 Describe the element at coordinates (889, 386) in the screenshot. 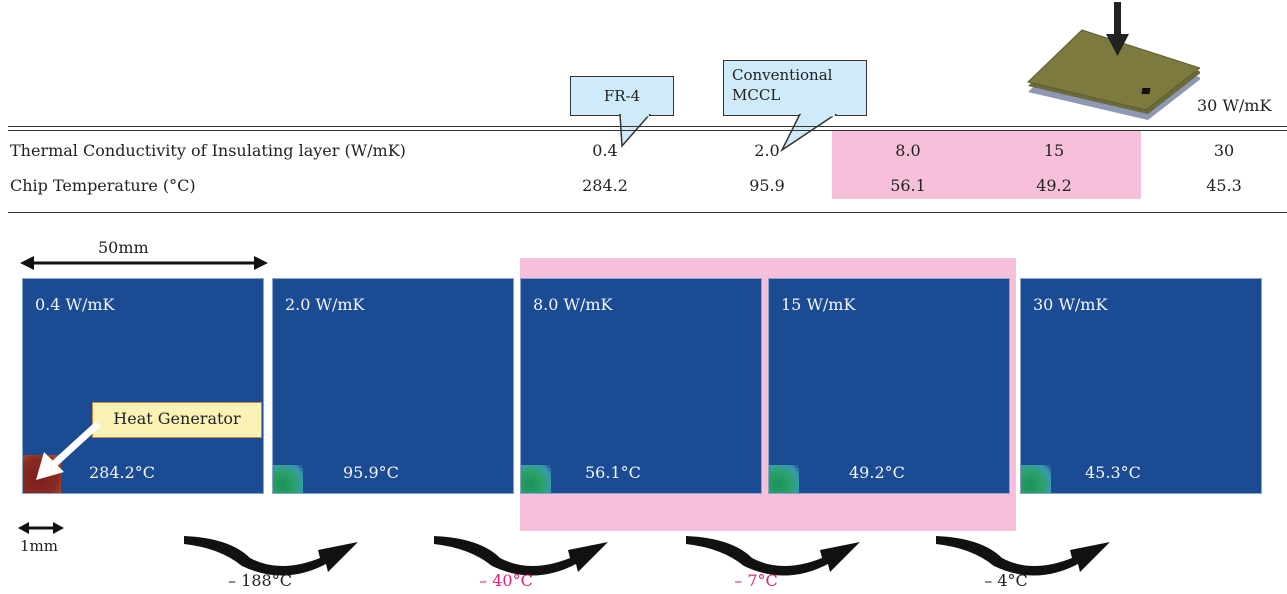

I see `thermal-panel-15: 15 W/mK 49.2°C` at that location.